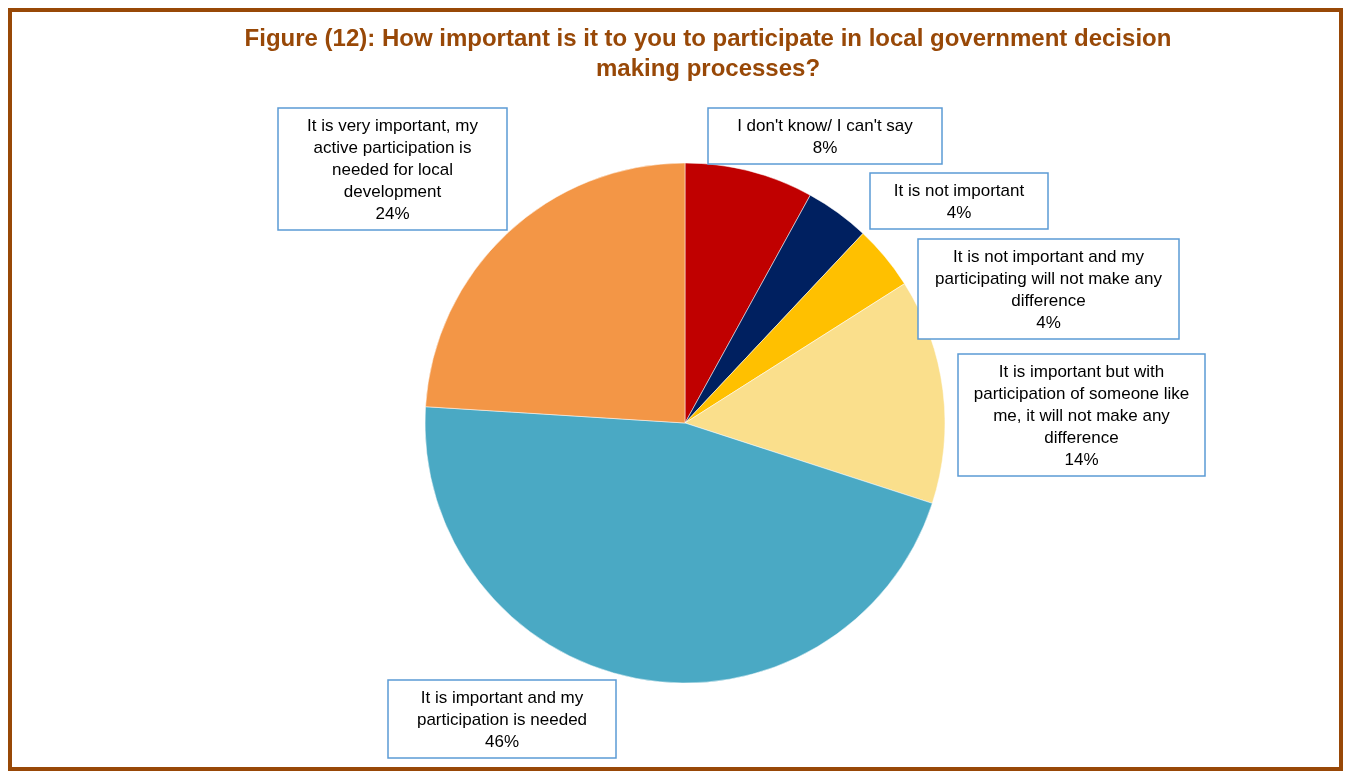 Image resolution: width=1351 pixels, height=771 pixels. What do you see at coordinates (959, 190) in the screenshot?
I see `slice-label: It is not important` at bounding box center [959, 190].